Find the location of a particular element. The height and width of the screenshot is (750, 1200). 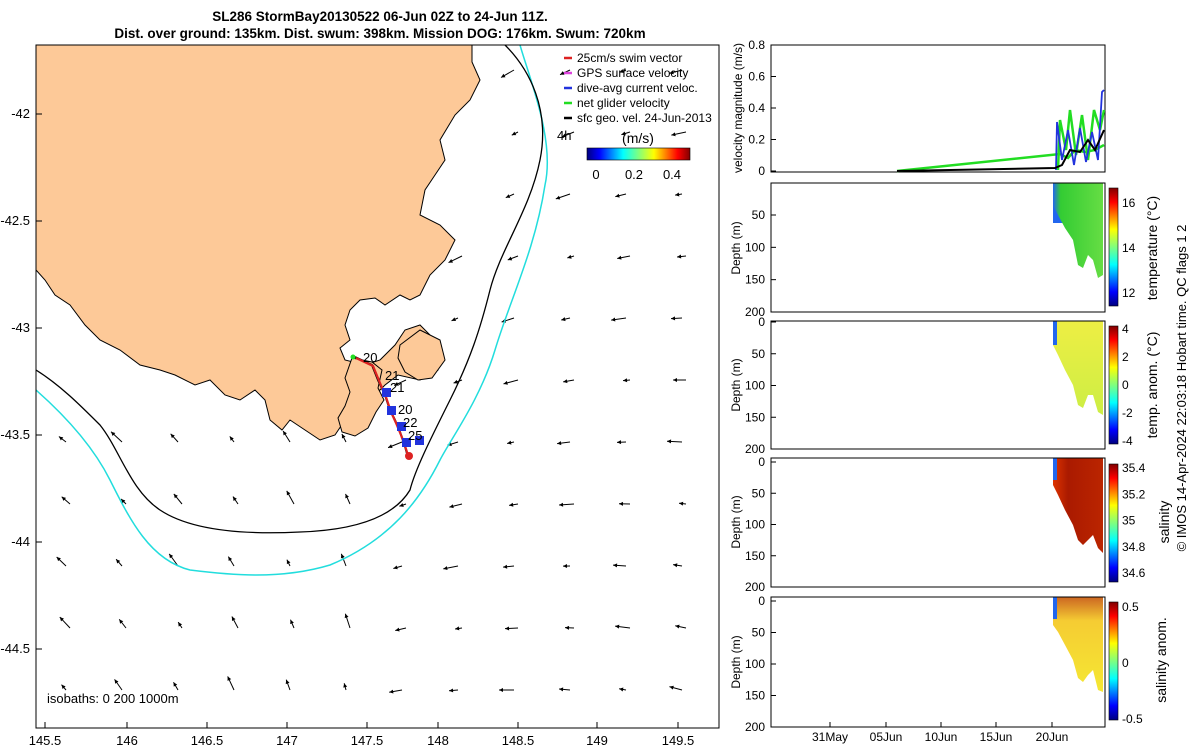

velocity-tick-label: 0.6 is located at coordinates (756, 77).